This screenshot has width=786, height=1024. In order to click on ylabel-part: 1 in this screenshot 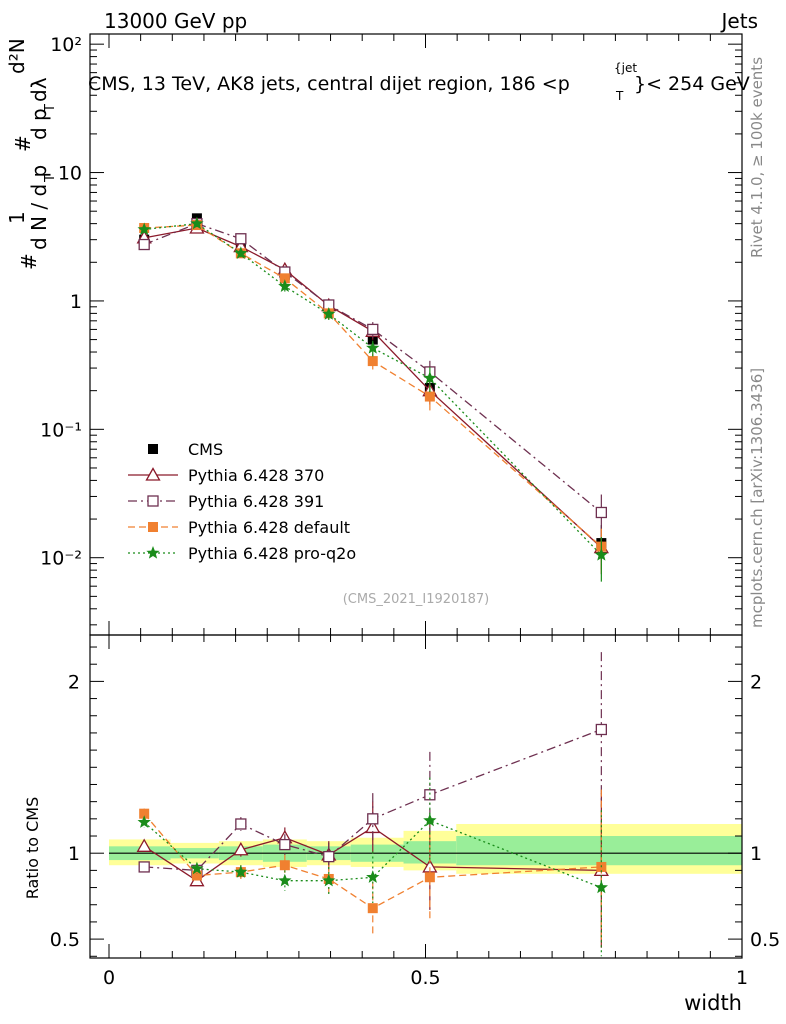, I will do `click(17, 217)`.